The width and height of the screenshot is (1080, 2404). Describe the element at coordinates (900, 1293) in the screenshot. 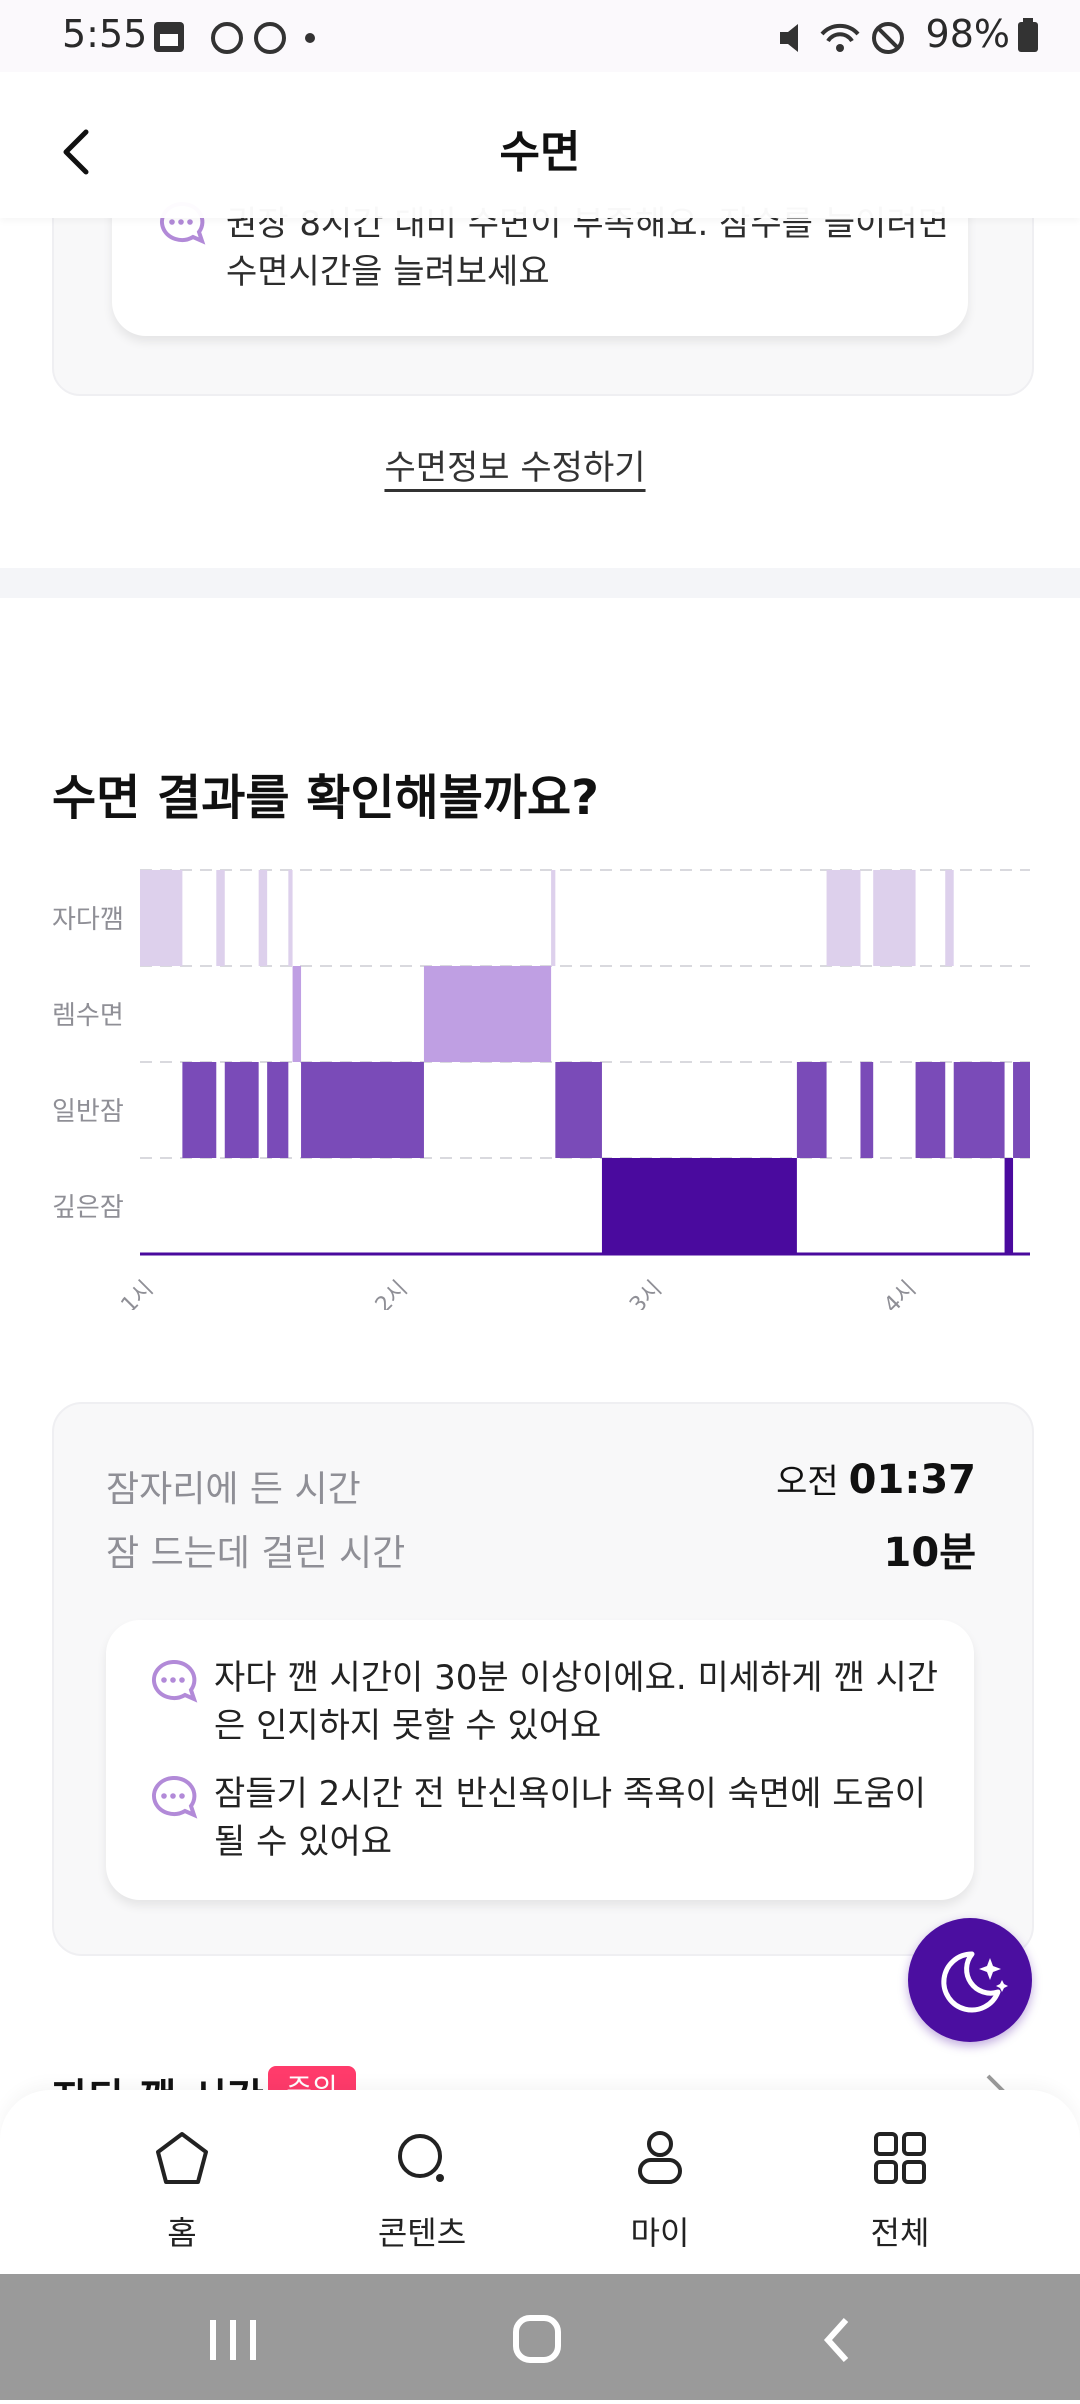

I see `x-tick-label: 4시` at that location.